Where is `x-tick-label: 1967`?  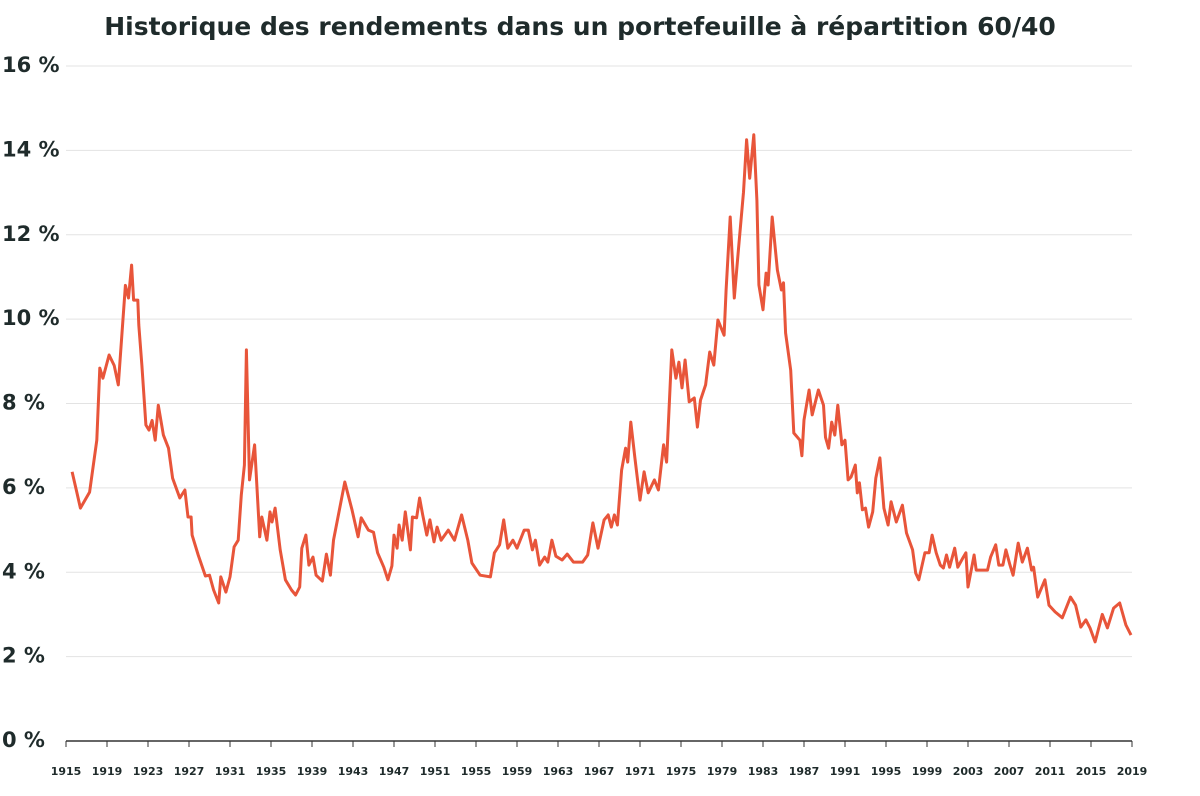 x-tick-label: 1967 is located at coordinates (599, 771).